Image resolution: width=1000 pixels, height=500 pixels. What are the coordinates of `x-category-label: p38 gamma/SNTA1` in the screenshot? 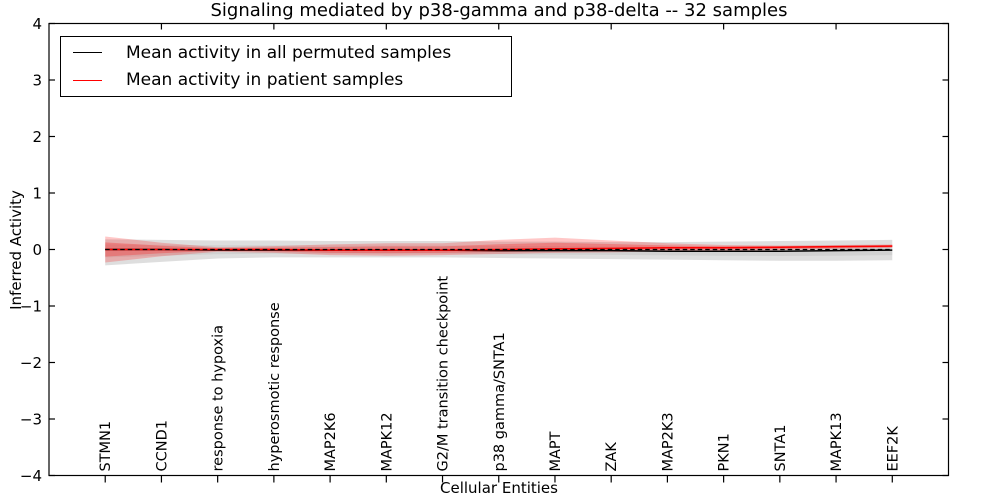 It's located at (500, 401).